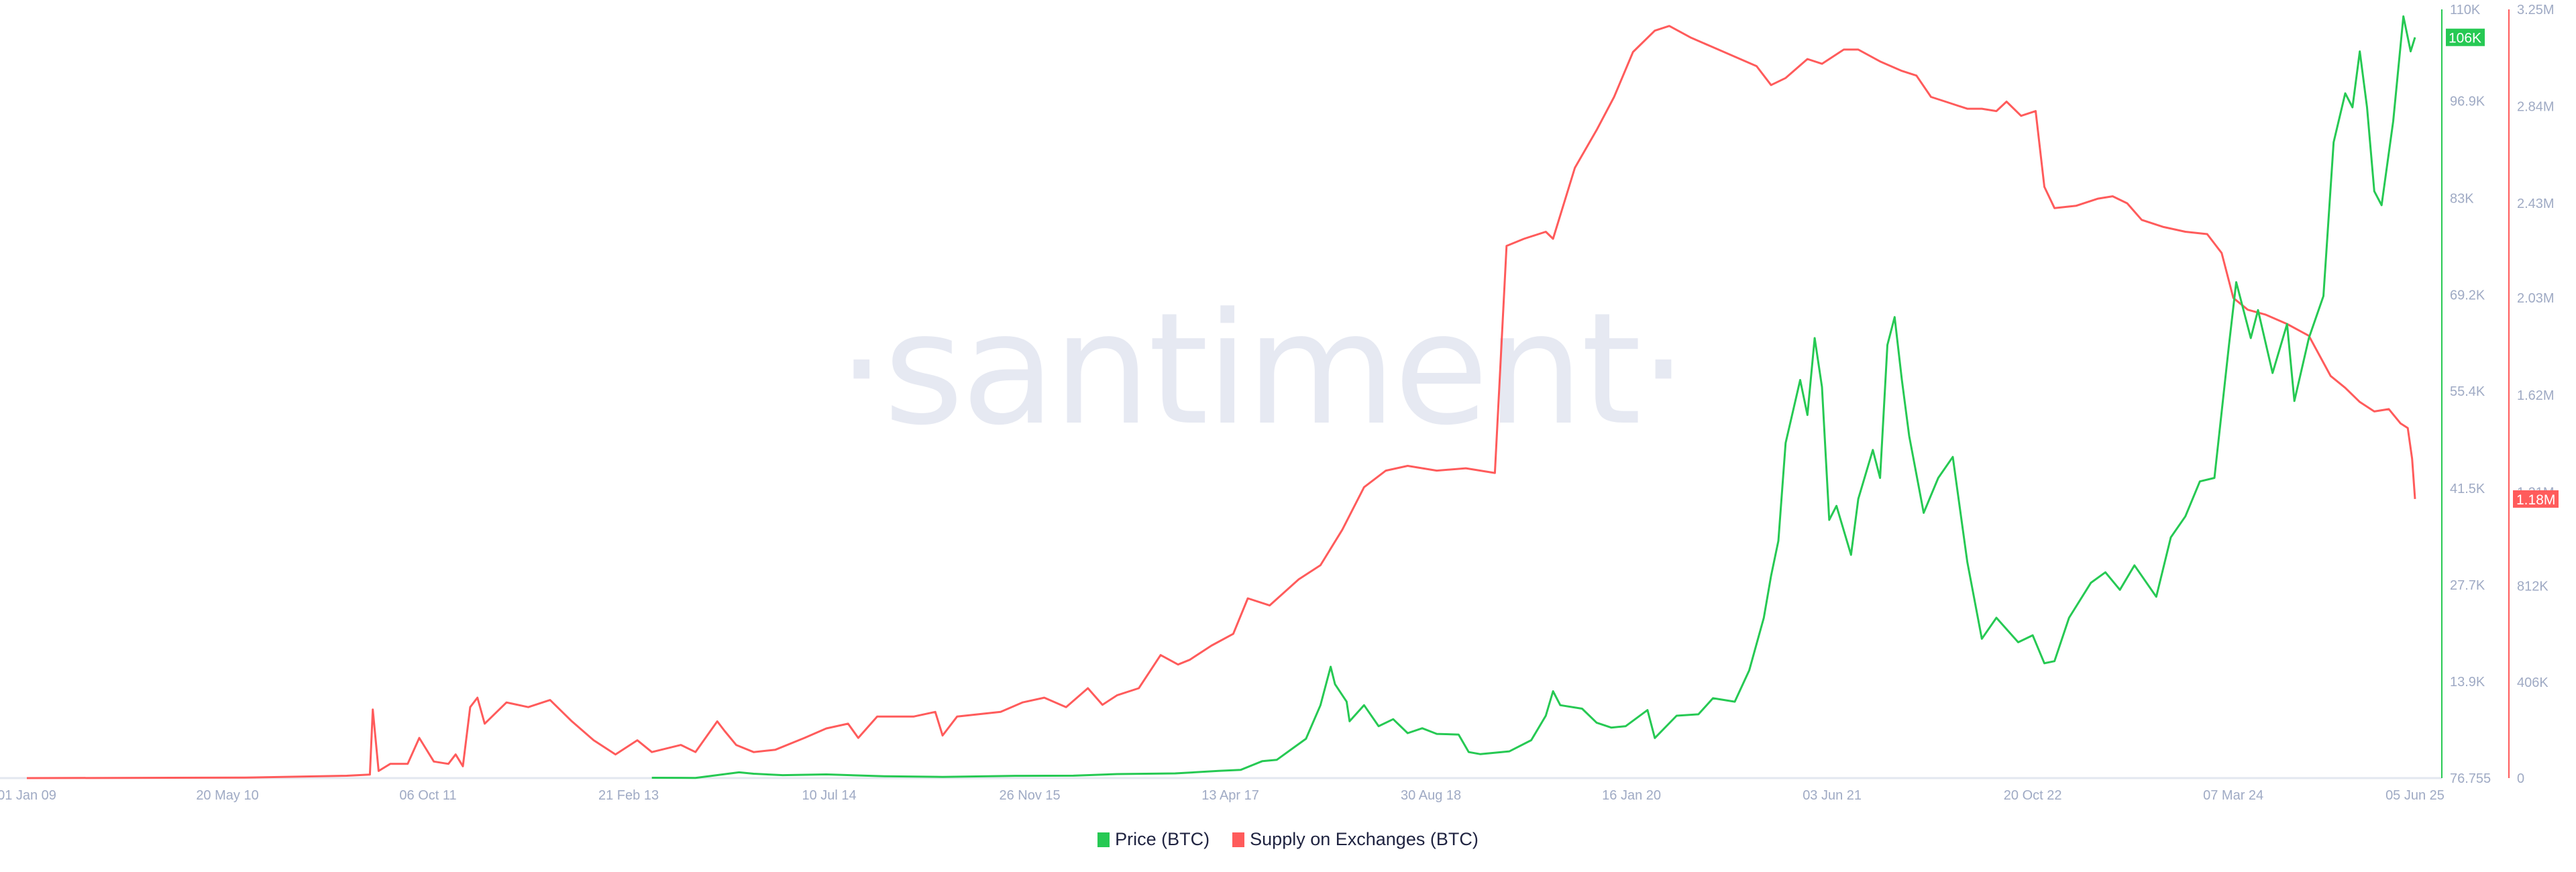 This screenshot has height=872, width=2576. Describe the element at coordinates (2532, 587) in the screenshot. I see `y-tick-label: 812K` at that location.